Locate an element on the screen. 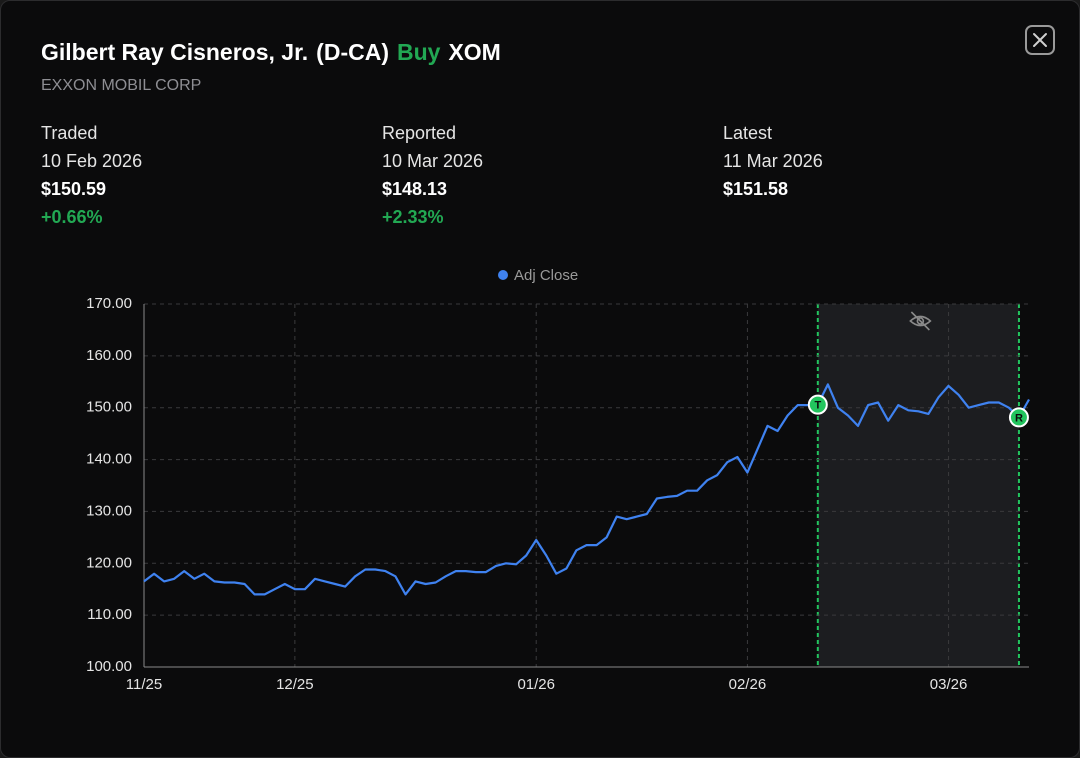  stat-column: Latest 11 Mar 2026 $151.58 is located at coordinates (773, 164).